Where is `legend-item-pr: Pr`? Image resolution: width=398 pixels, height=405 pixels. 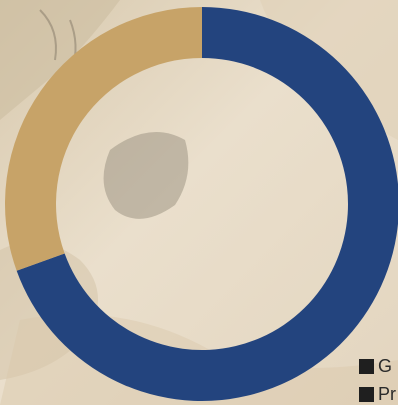 legend-item-pr: Pr is located at coordinates (377, 392).